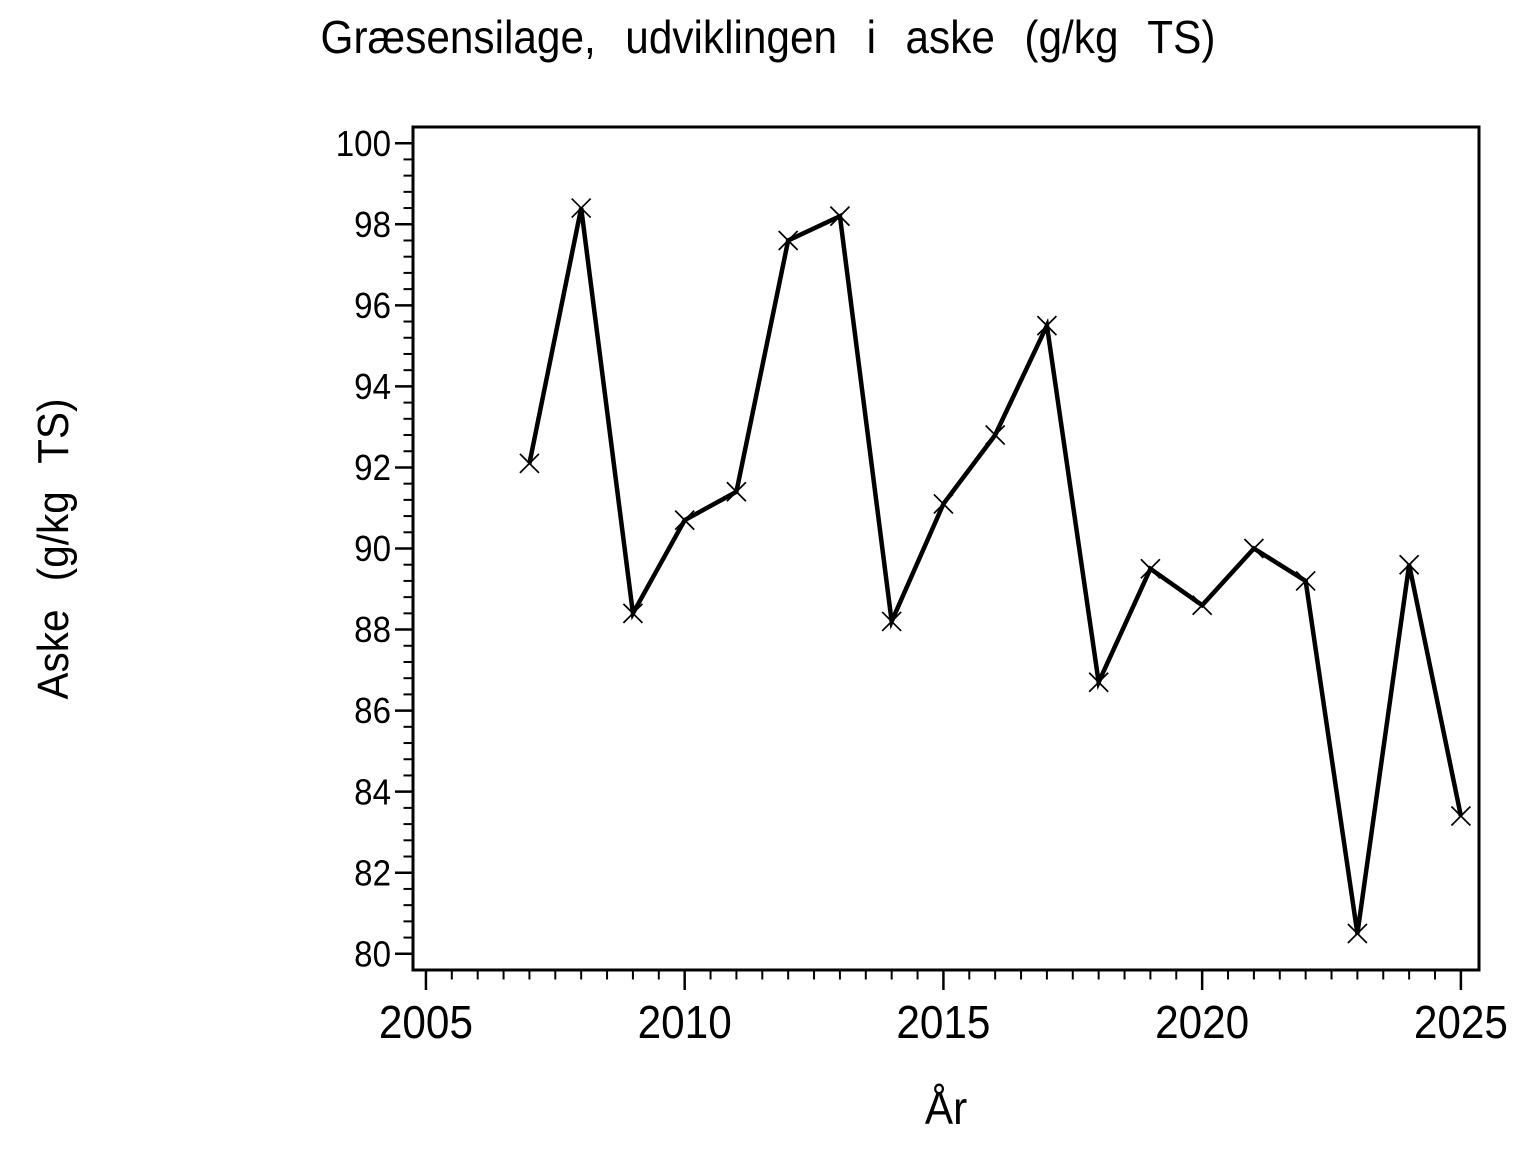  I want to click on x-tick-label: 2020, so click(1202, 1022).